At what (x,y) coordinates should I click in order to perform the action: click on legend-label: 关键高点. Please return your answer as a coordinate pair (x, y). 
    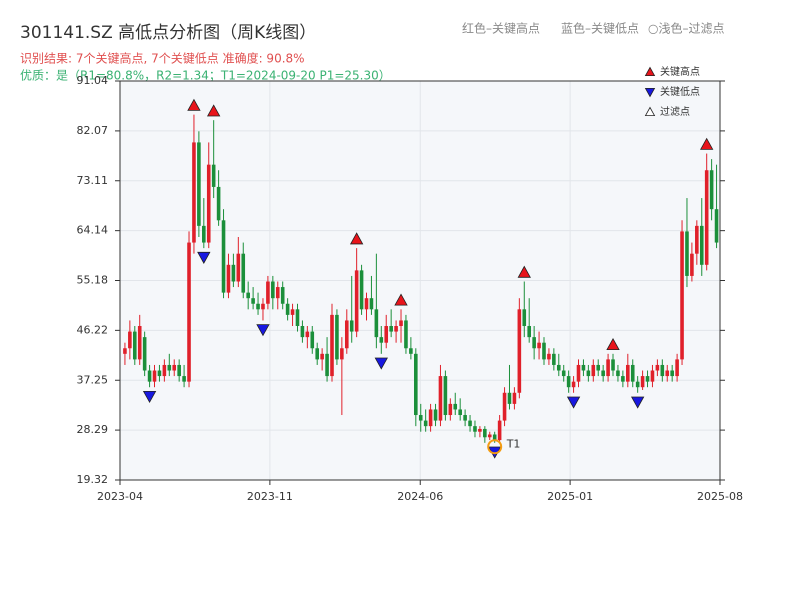
    Looking at the image, I should click on (680, 71).